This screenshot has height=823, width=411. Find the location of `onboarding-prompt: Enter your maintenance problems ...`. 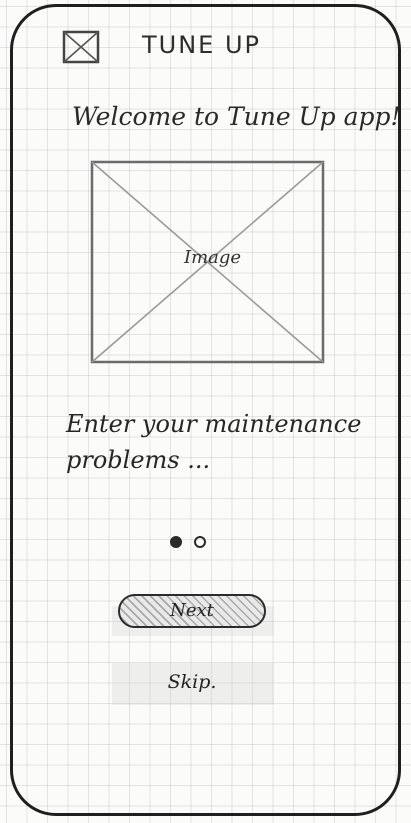

onboarding-prompt: Enter your maintenance problems ... is located at coordinates (214, 442).